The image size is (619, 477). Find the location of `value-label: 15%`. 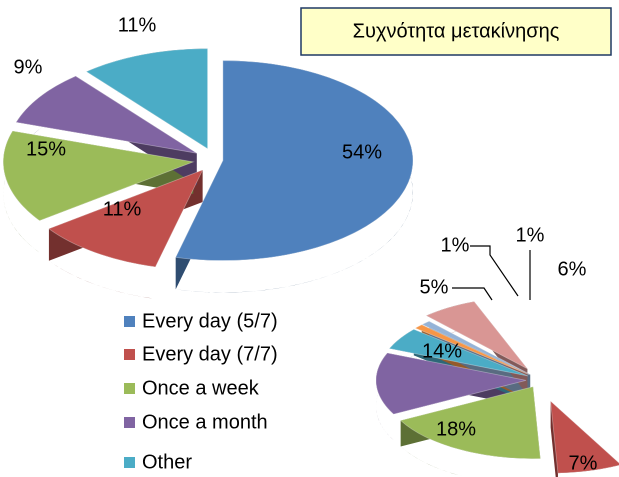

value-label: 15% is located at coordinates (46, 149).